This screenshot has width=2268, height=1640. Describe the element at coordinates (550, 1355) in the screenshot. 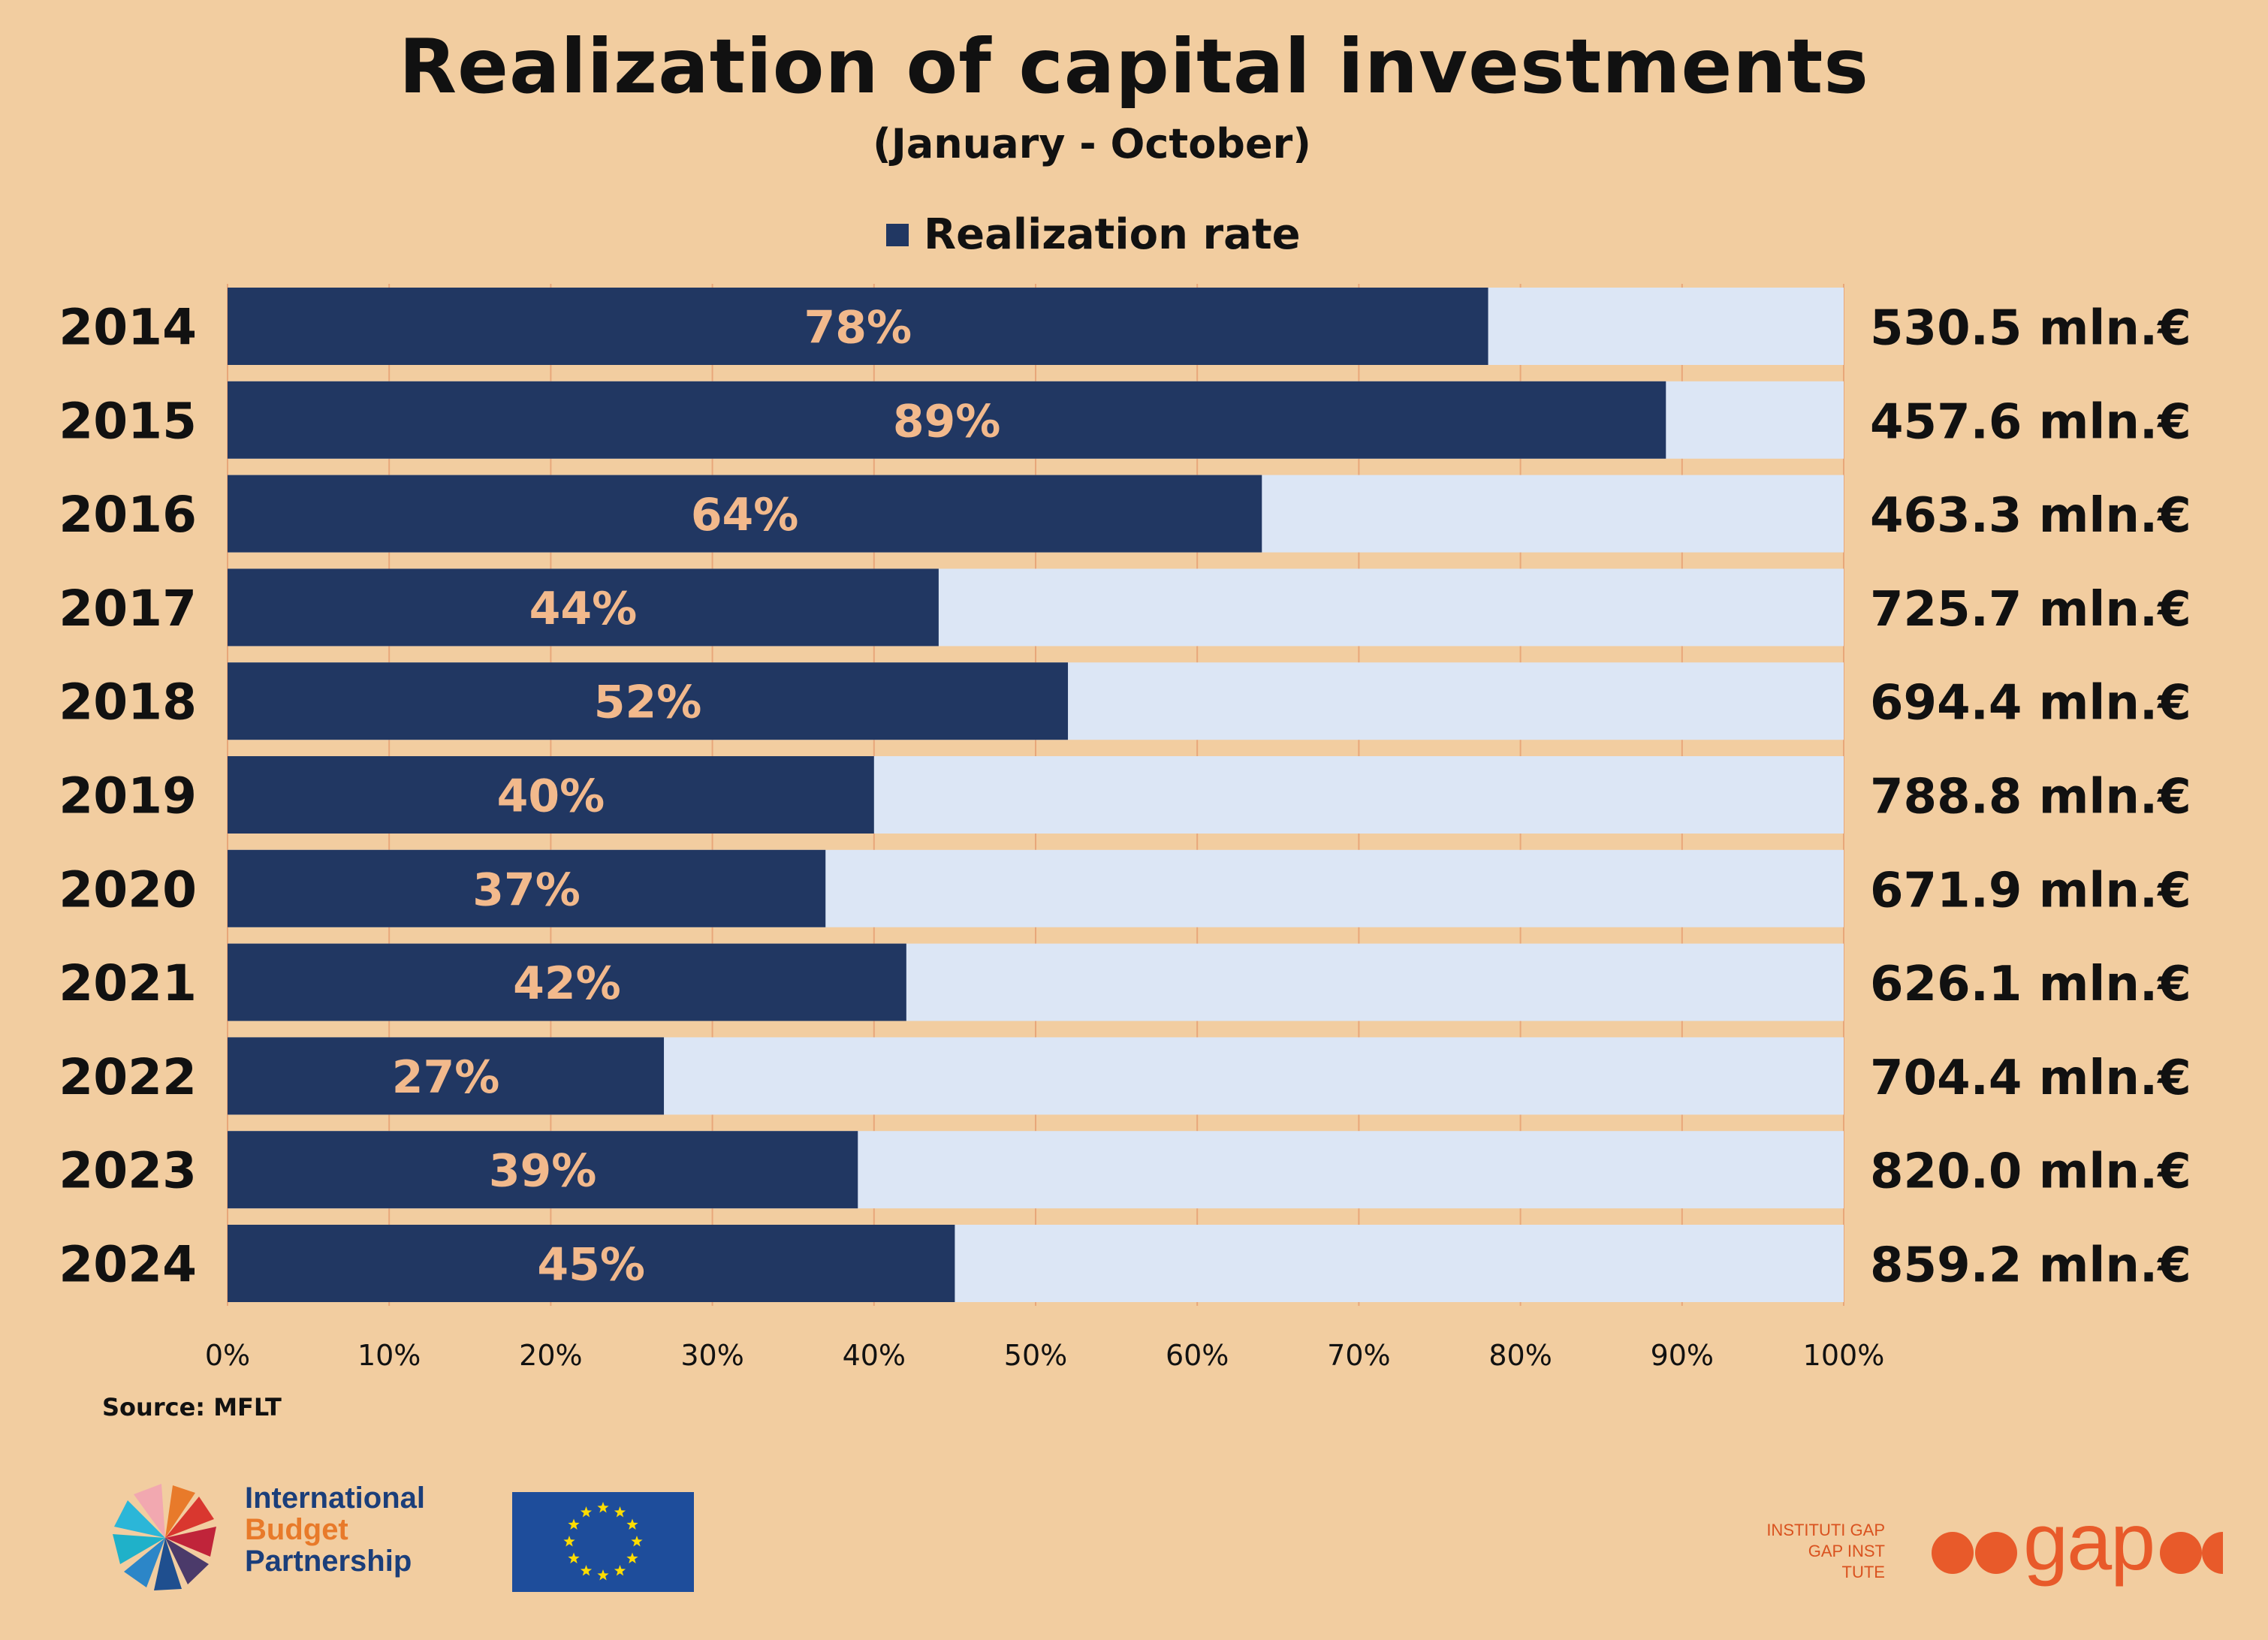

I see `x-tick-label: 20%` at that location.